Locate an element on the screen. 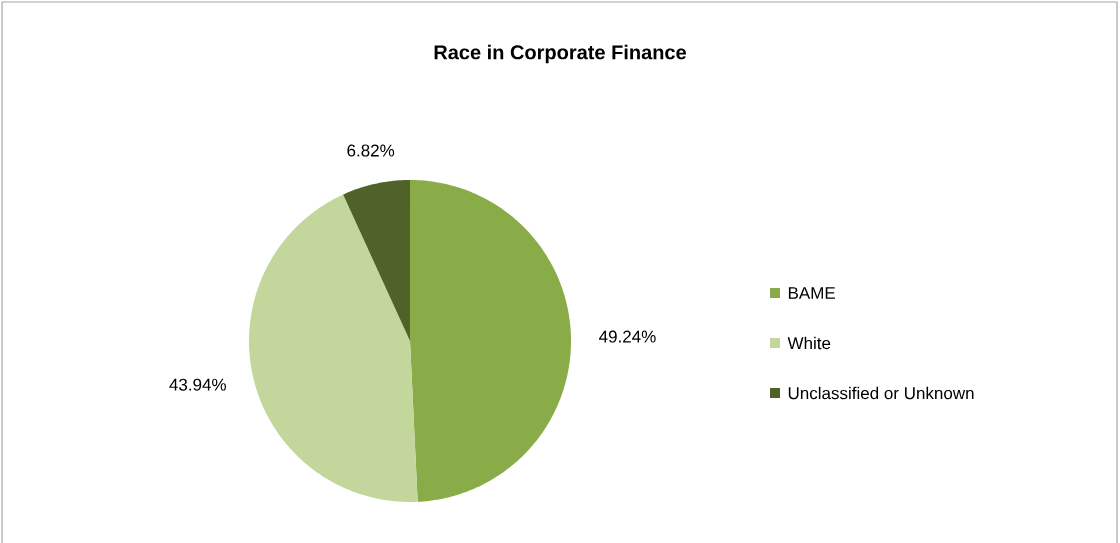 The width and height of the screenshot is (1120, 543). data-label: 43.94% is located at coordinates (197, 384).